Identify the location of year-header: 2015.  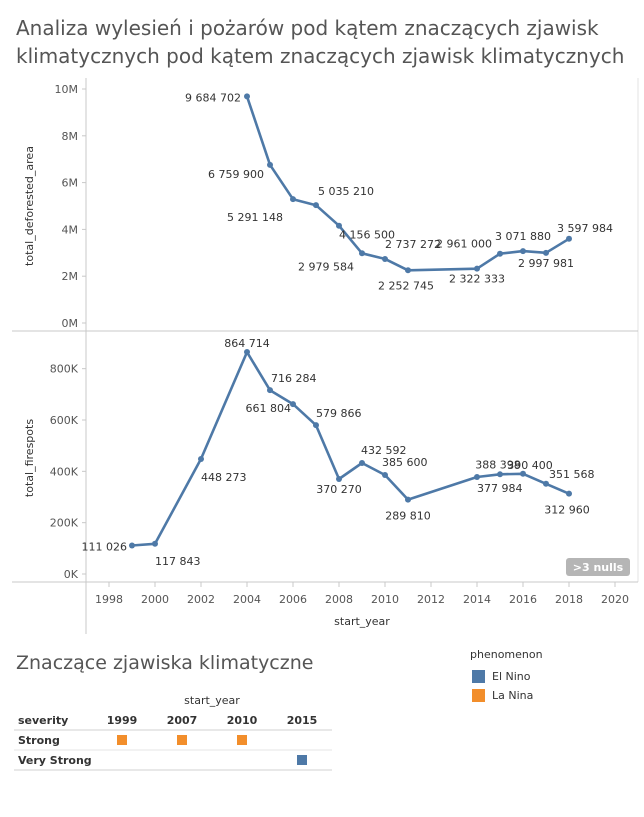
(302, 720).